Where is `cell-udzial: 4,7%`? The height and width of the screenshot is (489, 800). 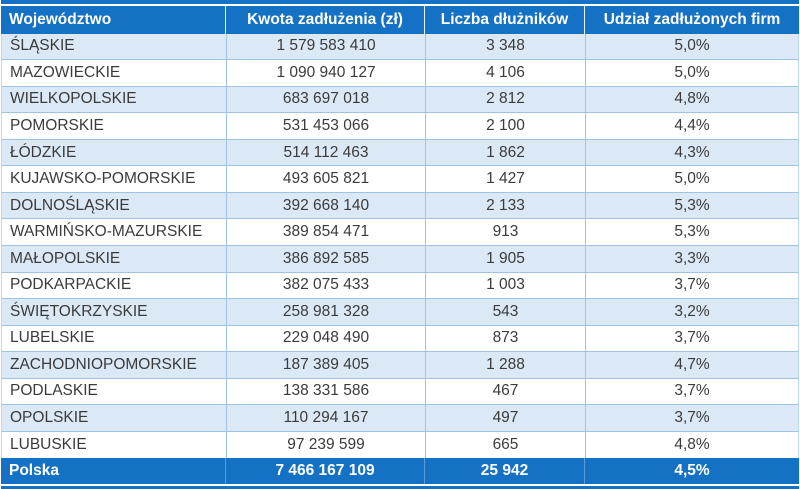 cell-udzial: 4,7% is located at coordinates (691, 365).